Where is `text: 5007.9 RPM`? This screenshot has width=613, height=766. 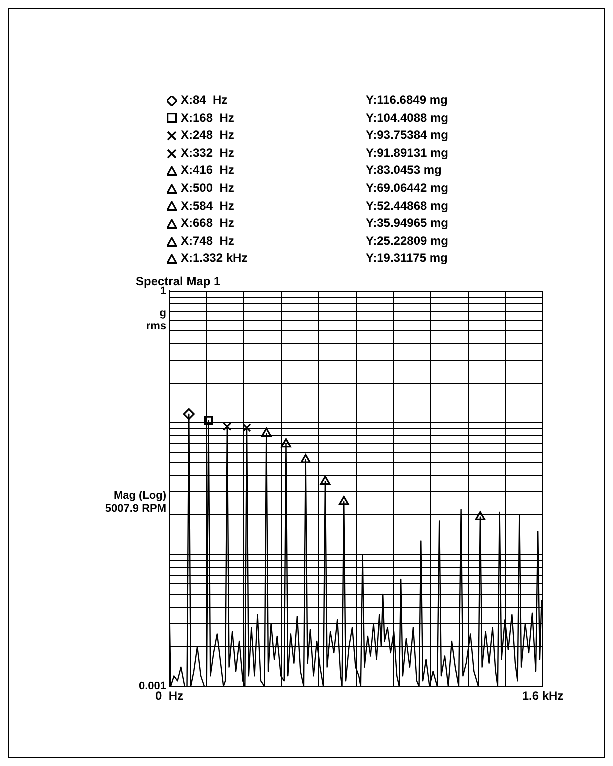 text: 5007.9 RPM is located at coordinates (136, 508).